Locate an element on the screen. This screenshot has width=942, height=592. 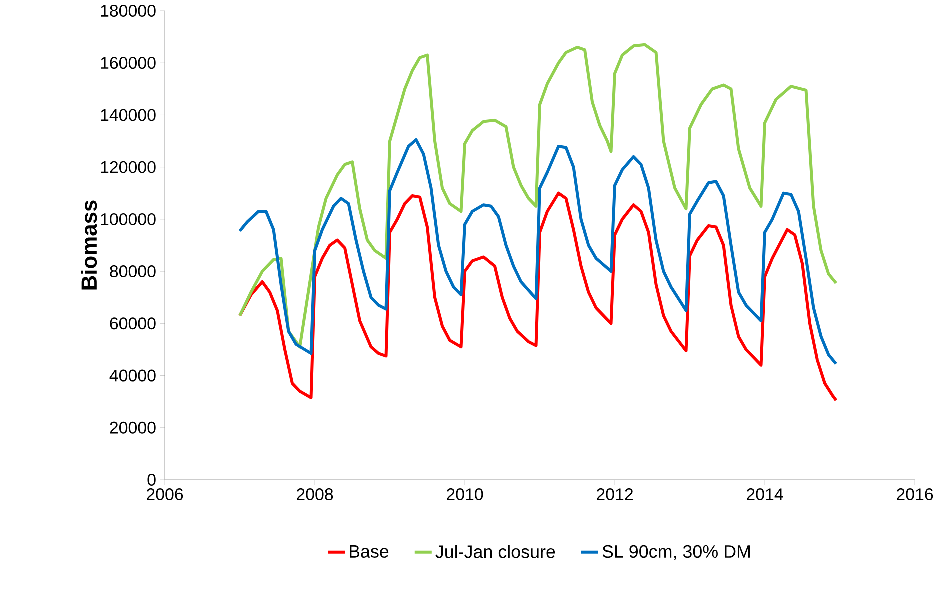
y-tick-label: 140000 is located at coordinates (128, 115).